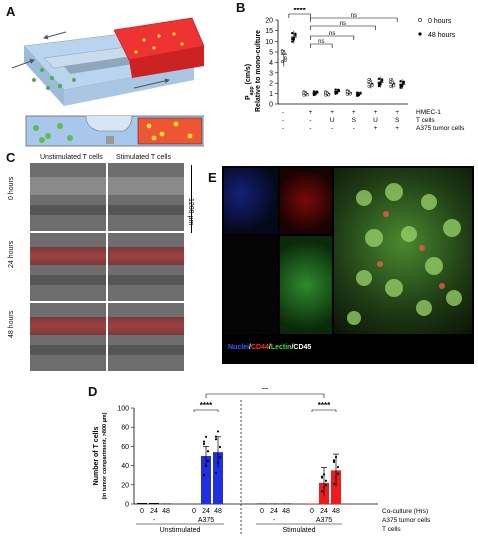  What do you see at coordinates (158, 39) in the screenshot?
I see `tumor-compartment` at bounding box center [158, 39].